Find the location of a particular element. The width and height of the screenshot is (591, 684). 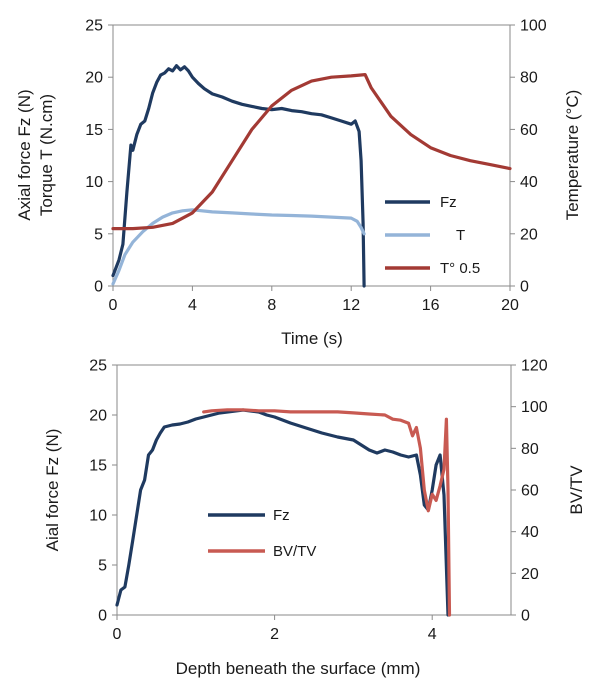

series-line-t is located at coordinates (238, 247).